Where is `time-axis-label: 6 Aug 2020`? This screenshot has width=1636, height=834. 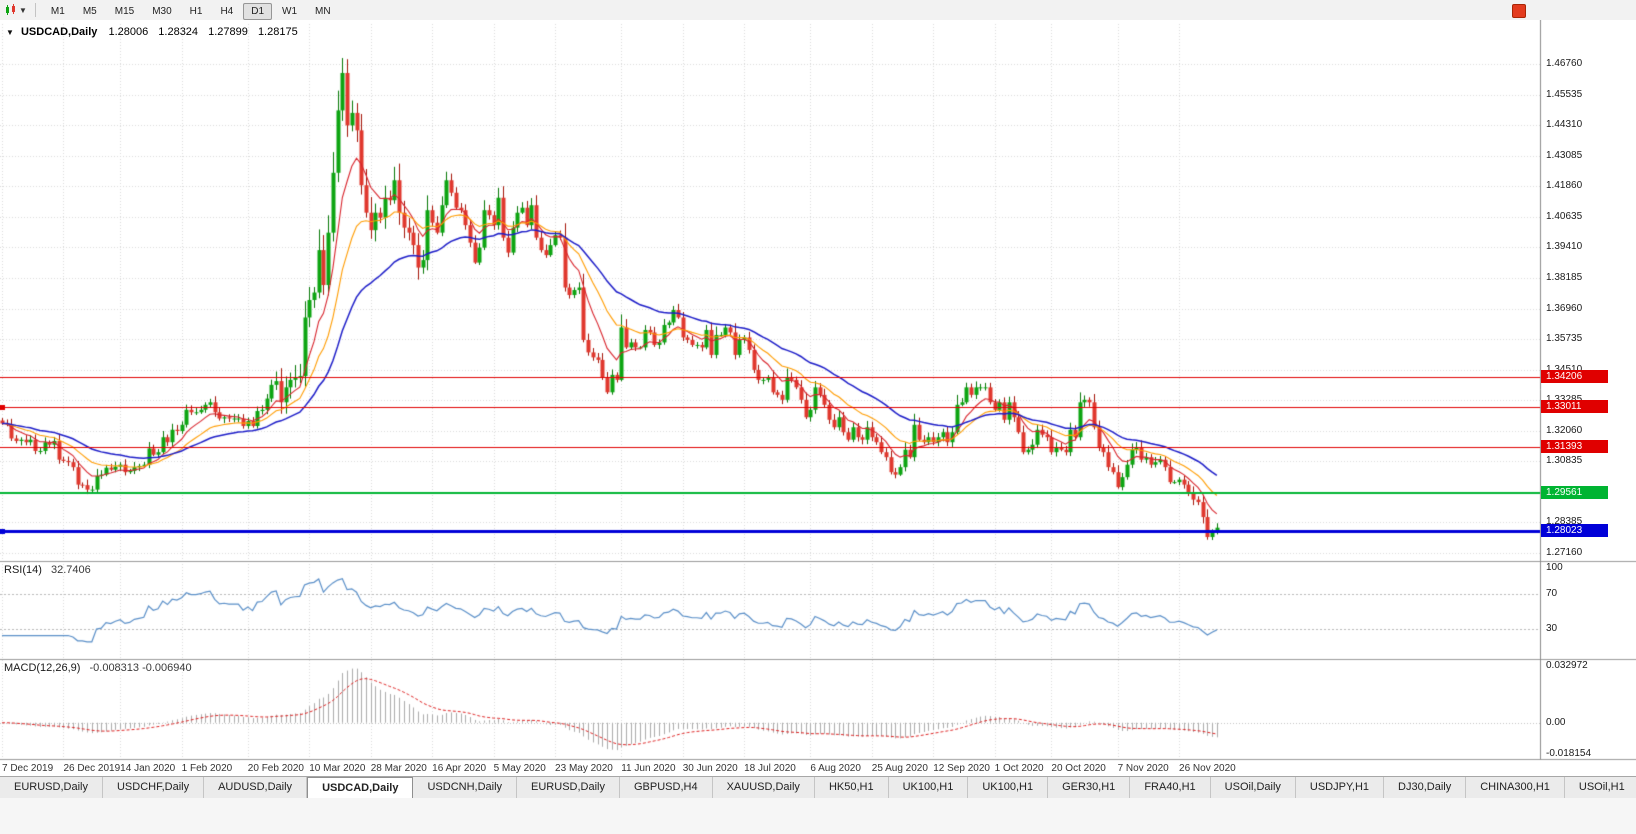 time-axis-label: 6 Aug 2020 is located at coordinates (835, 768).